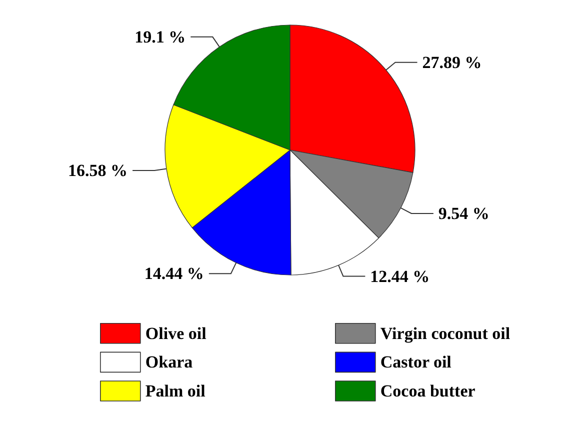 The width and height of the screenshot is (585, 430). Describe the element at coordinates (98, 170) in the screenshot. I see `data-label: 16.58 %` at that location.